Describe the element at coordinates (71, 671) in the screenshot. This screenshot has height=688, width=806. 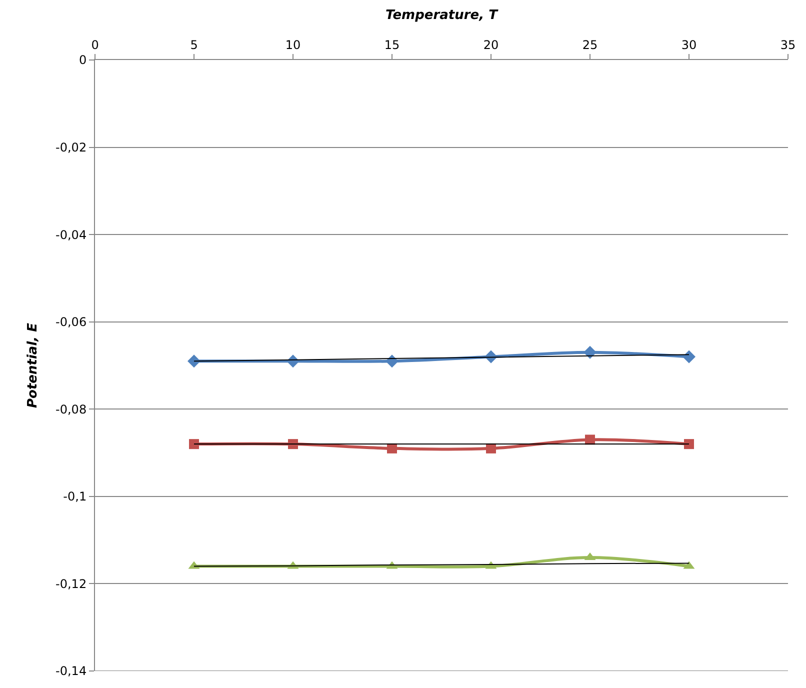
I see `y-tick-label: -0,14` at that location.